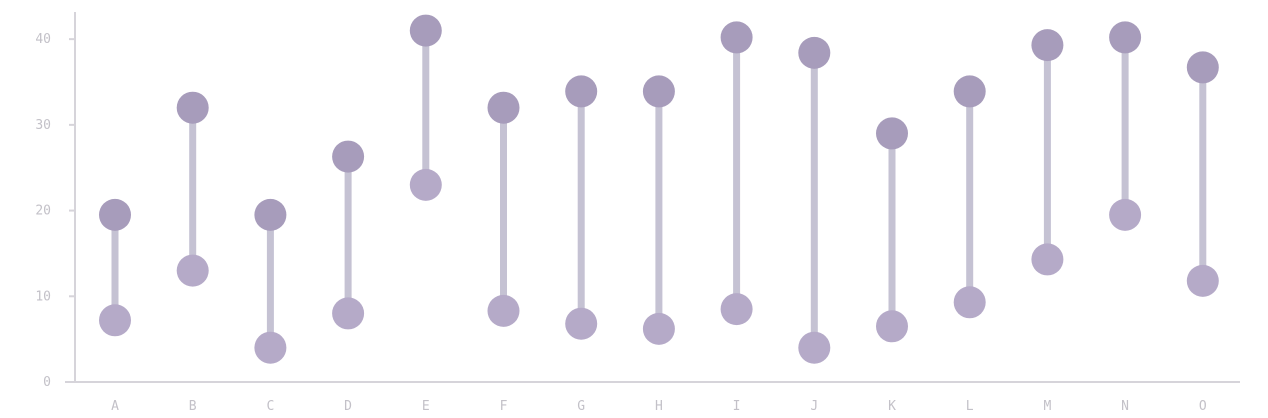 The height and width of the screenshot is (418, 1268). What do you see at coordinates (581, 91) in the screenshot?
I see `high-point-g` at bounding box center [581, 91].